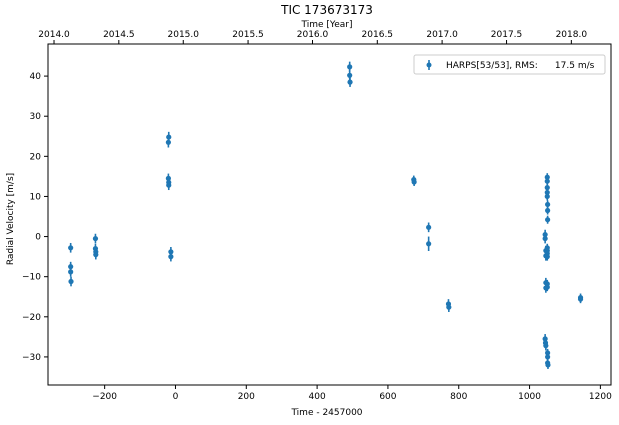 The height and width of the screenshot is (425, 619). What do you see at coordinates (36, 77) in the screenshot?
I see `y-tick-label: 40` at bounding box center [36, 77].